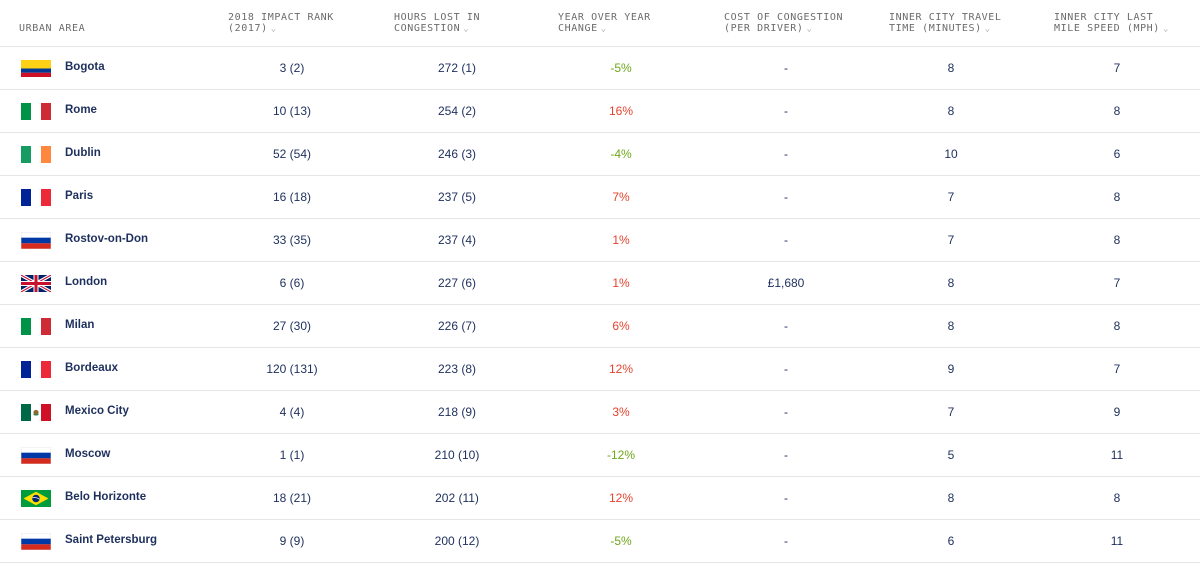 This screenshot has height=565, width=1200. What do you see at coordinates (457, 111) in the screenshot?
I see `hours-lost-cell: 254 (2)` at bounding box center [457, 111].